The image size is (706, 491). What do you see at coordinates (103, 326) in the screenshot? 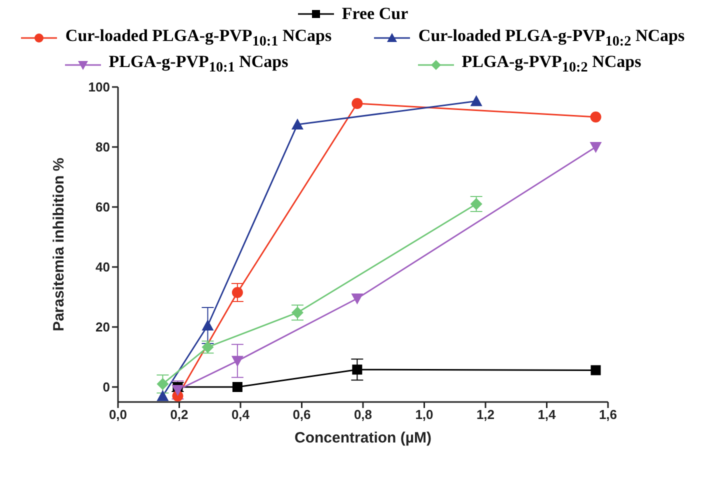
I see `y-tick-label: 20` at bounding box center [103, 326].